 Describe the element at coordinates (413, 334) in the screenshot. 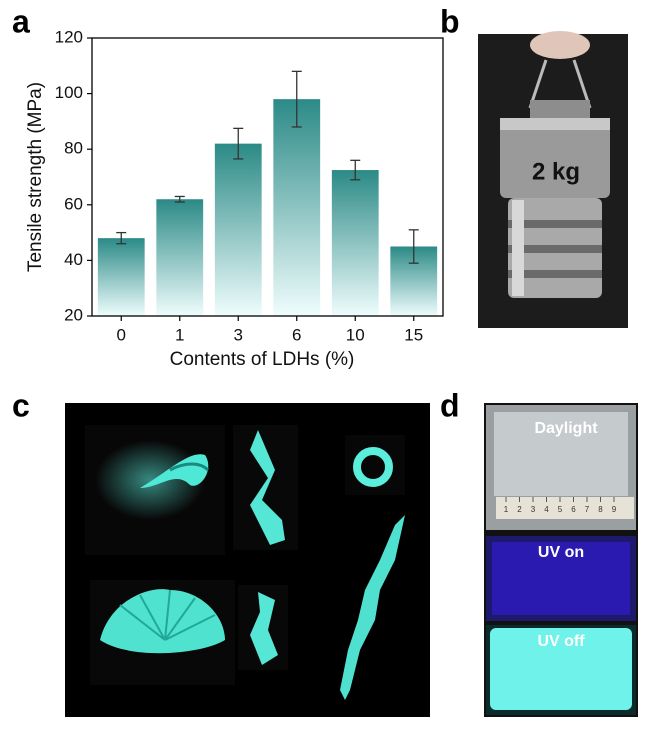

I see `x-tick-label: 15` at that location.